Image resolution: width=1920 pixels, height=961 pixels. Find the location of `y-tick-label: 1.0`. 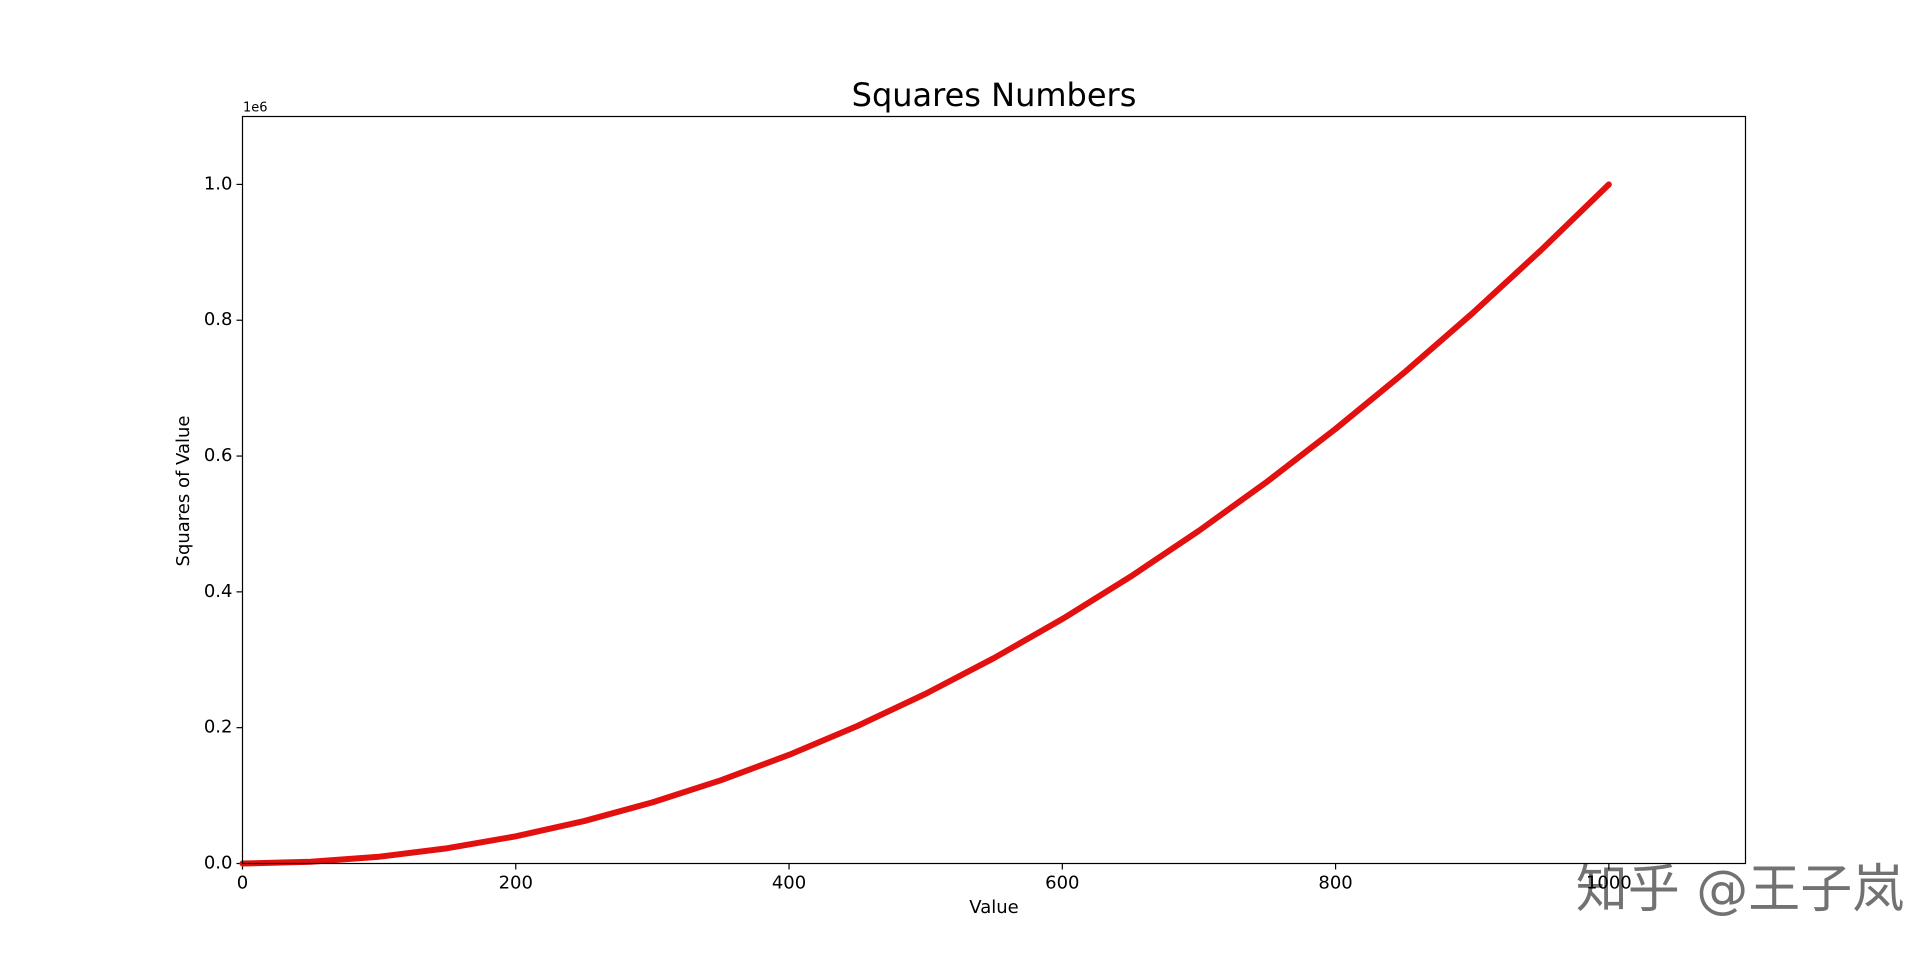

y-tick-label: 1.0 is located at coordinates (218, 183).